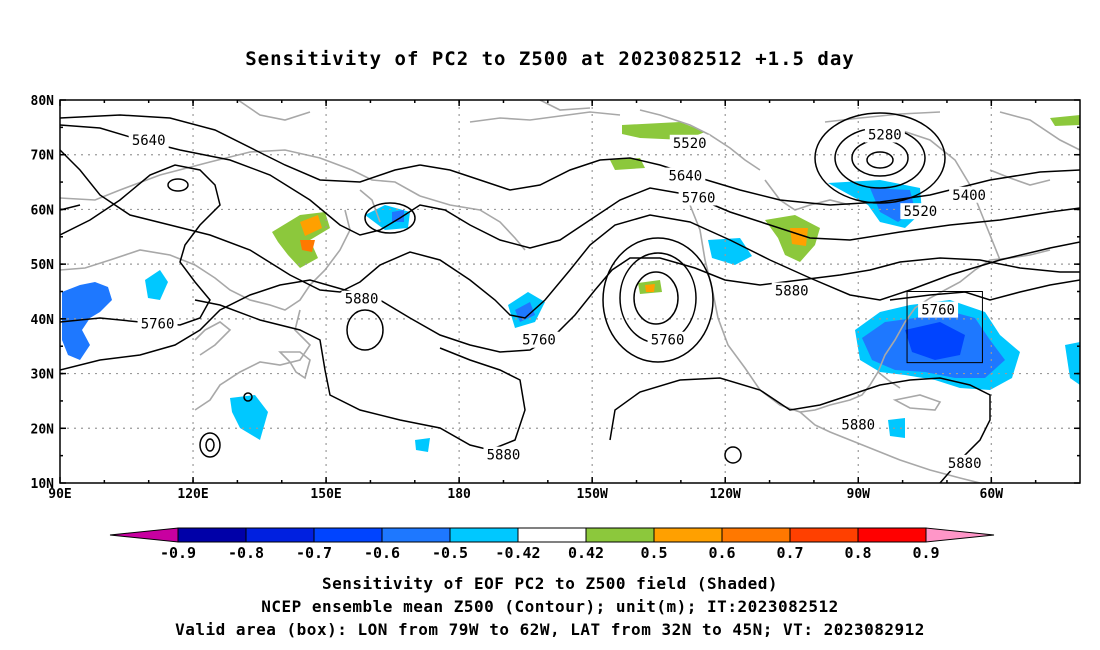 The width and height of the screenshot is (1100, 650). I want to click on lat-label: 50N, so click(43, 265).